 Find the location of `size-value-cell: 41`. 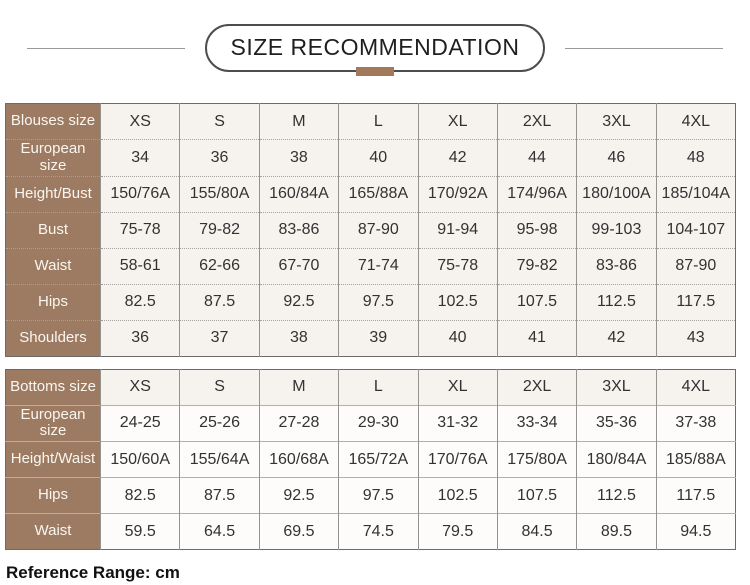

size-value-cell: 41 is located at coordinates (536, 338).